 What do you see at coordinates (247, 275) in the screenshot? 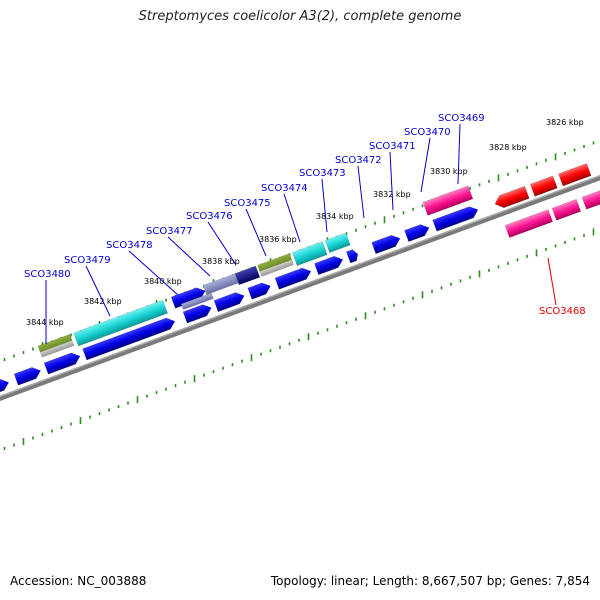
I see `cds-feature-navy` at bounding box center [247, 275].